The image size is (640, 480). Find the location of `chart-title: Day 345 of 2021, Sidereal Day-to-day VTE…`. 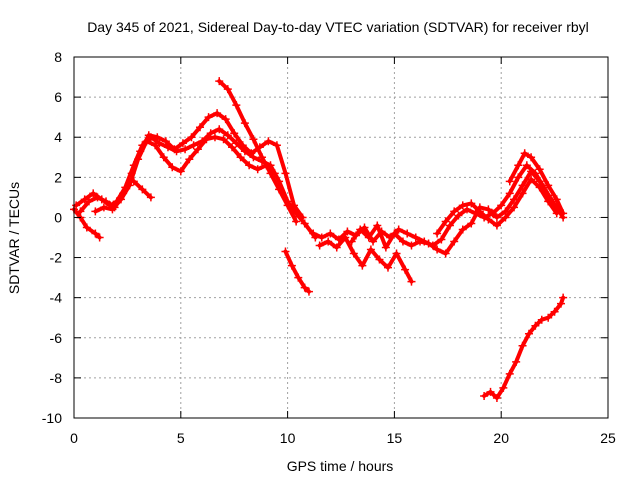

chart-title: Day 345 of 2021, Sidereal Day-to-day VTE… is located at coordinates (338, 27).